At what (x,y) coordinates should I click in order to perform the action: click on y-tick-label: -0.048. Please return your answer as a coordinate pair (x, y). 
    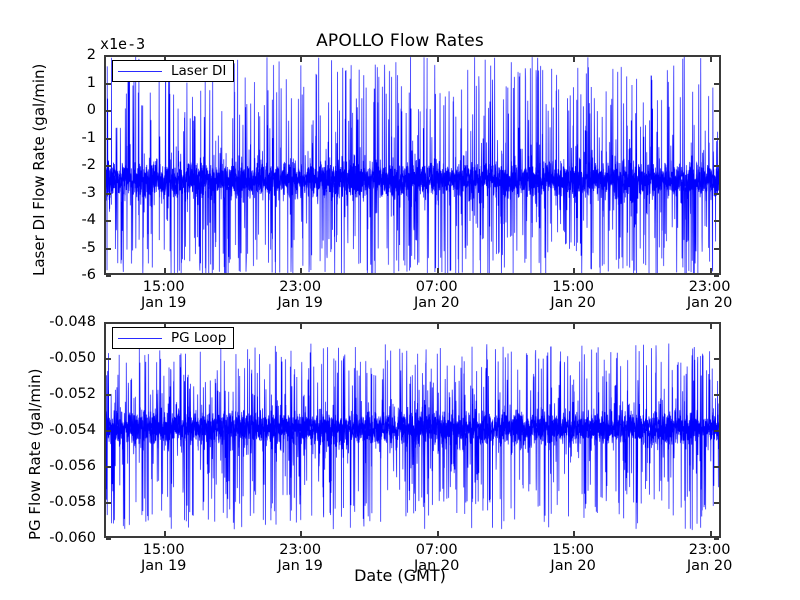
    Looking at the image, I should click on (72, 322).